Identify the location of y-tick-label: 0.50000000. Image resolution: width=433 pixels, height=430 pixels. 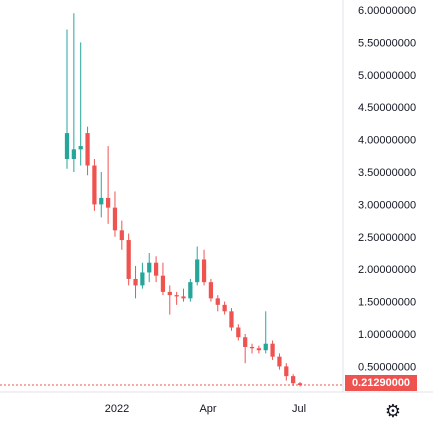
(387, 367).